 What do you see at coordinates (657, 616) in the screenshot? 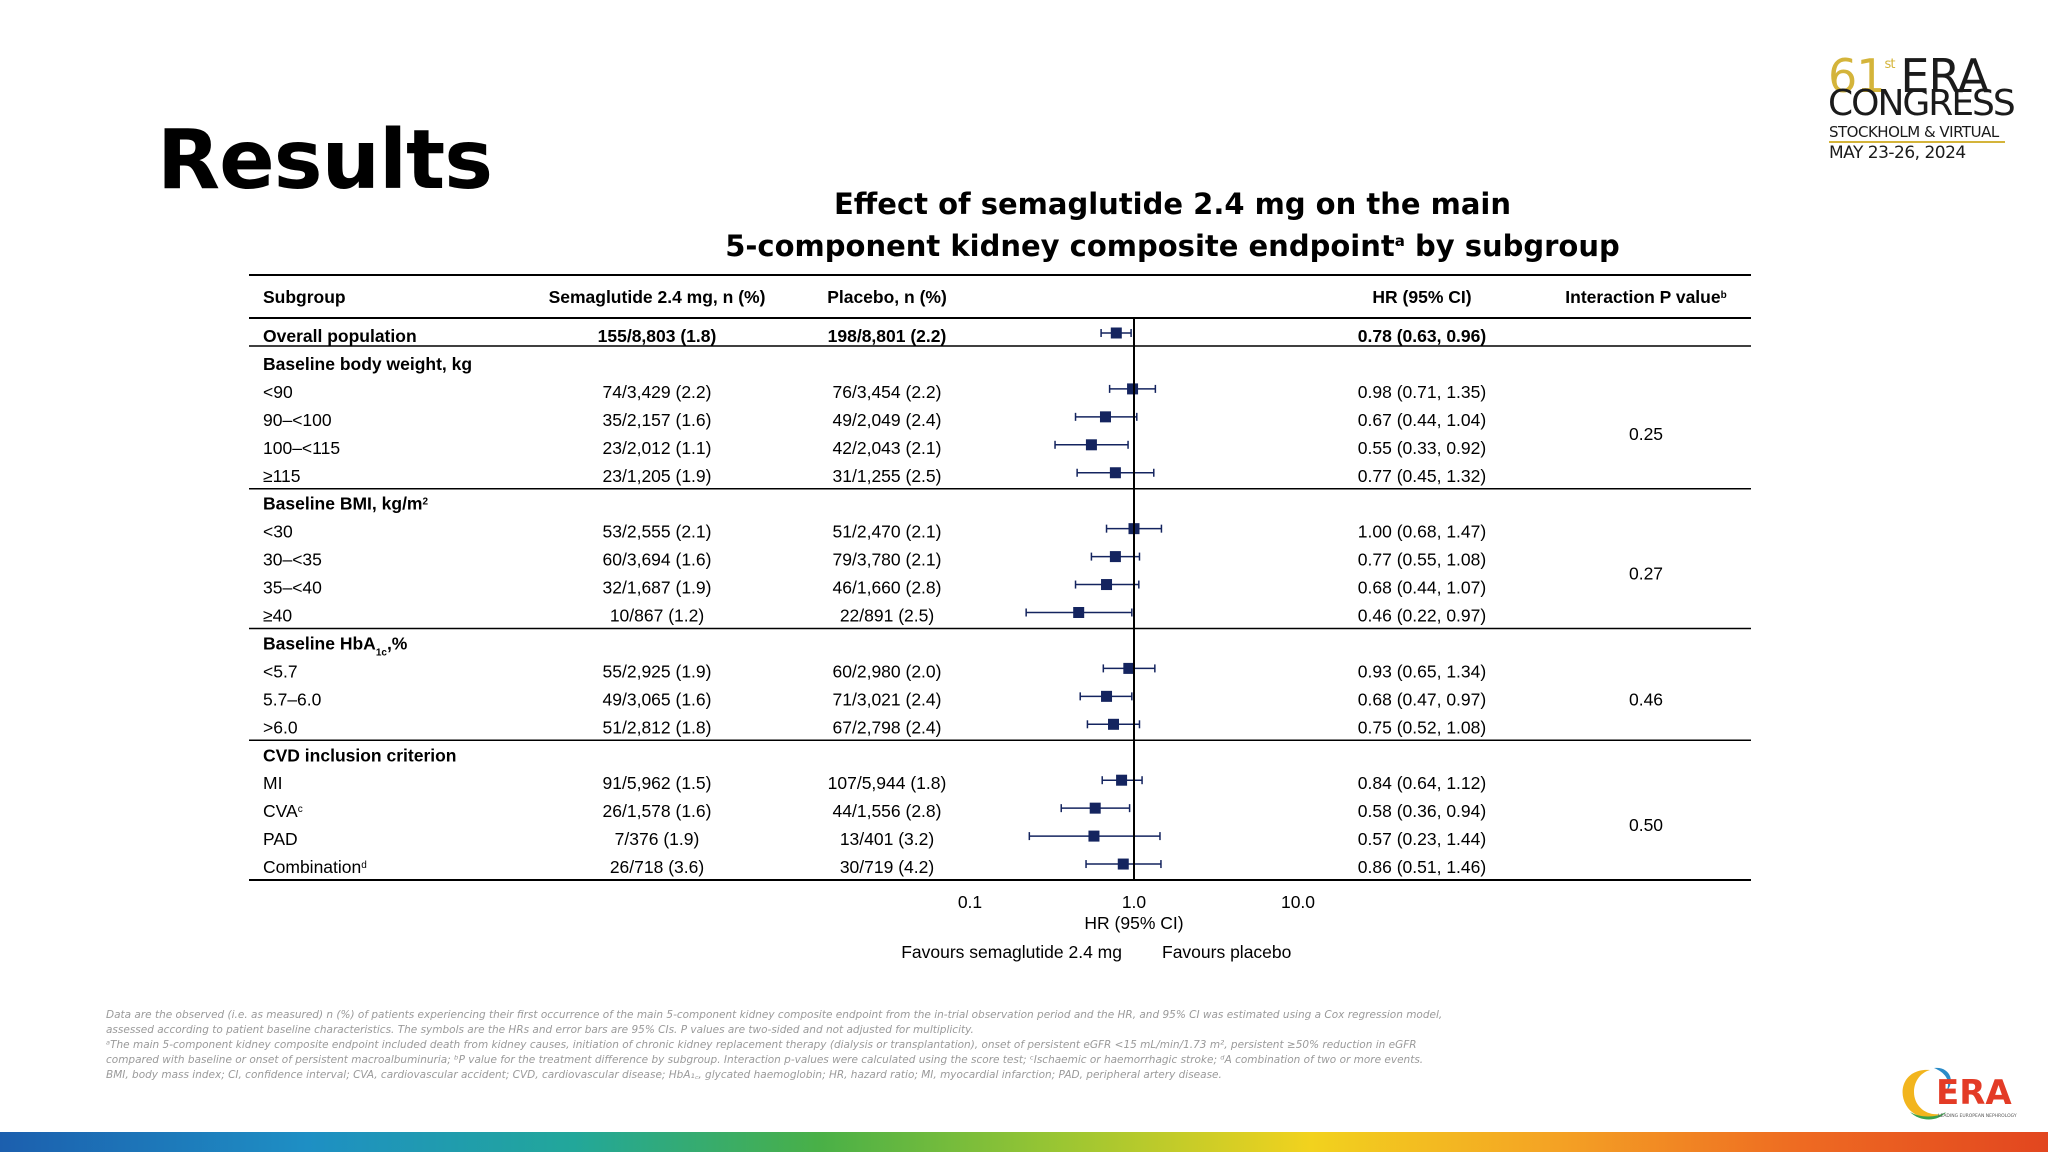
I see `semaglutide-value: 10/867 (1.2)` at bounding box center [657, 616].